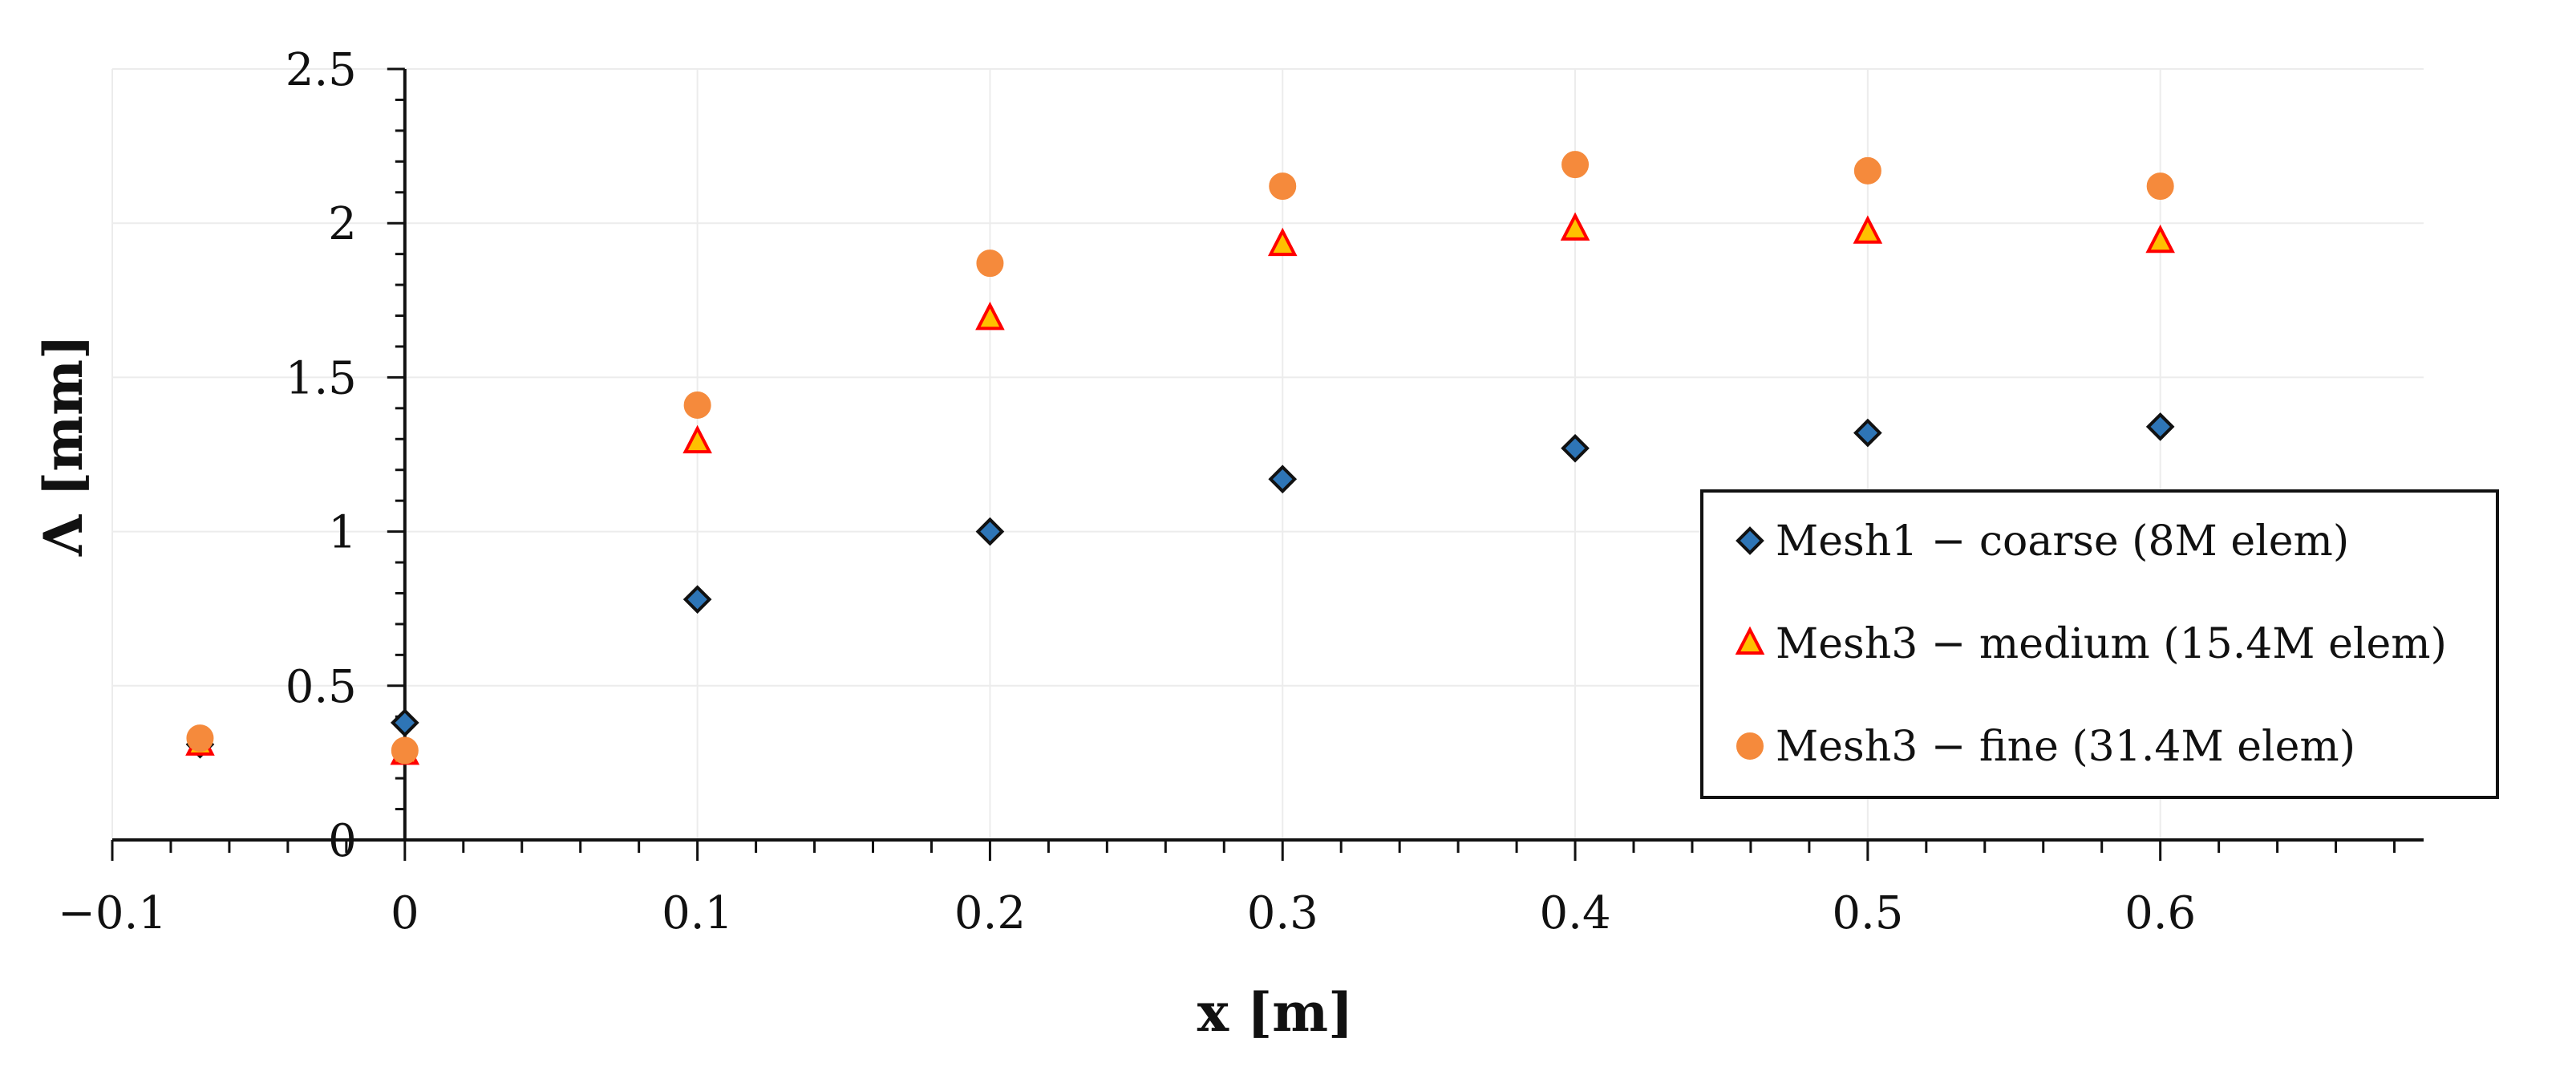 This screenshot has height=1075, width=2576. I want to click on x-tick-label: 0.2, so click(990, 913).